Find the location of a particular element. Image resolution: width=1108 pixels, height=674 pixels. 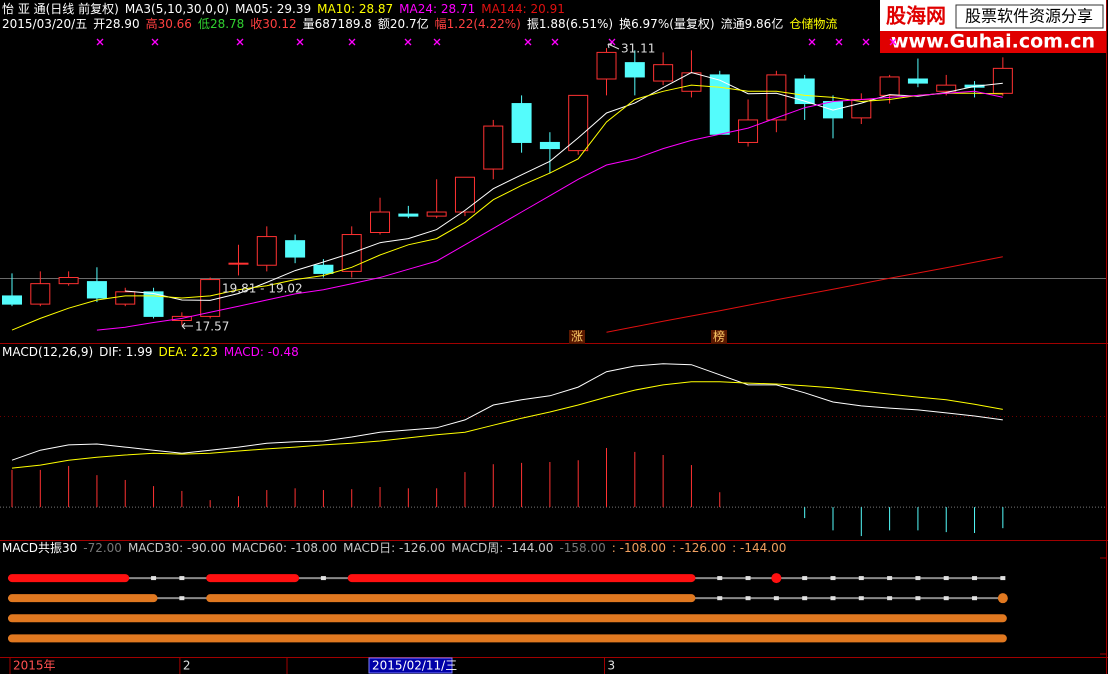

legend-entry: 怡 亚 通(日线 前复权) is located at coordinates (60, 8).